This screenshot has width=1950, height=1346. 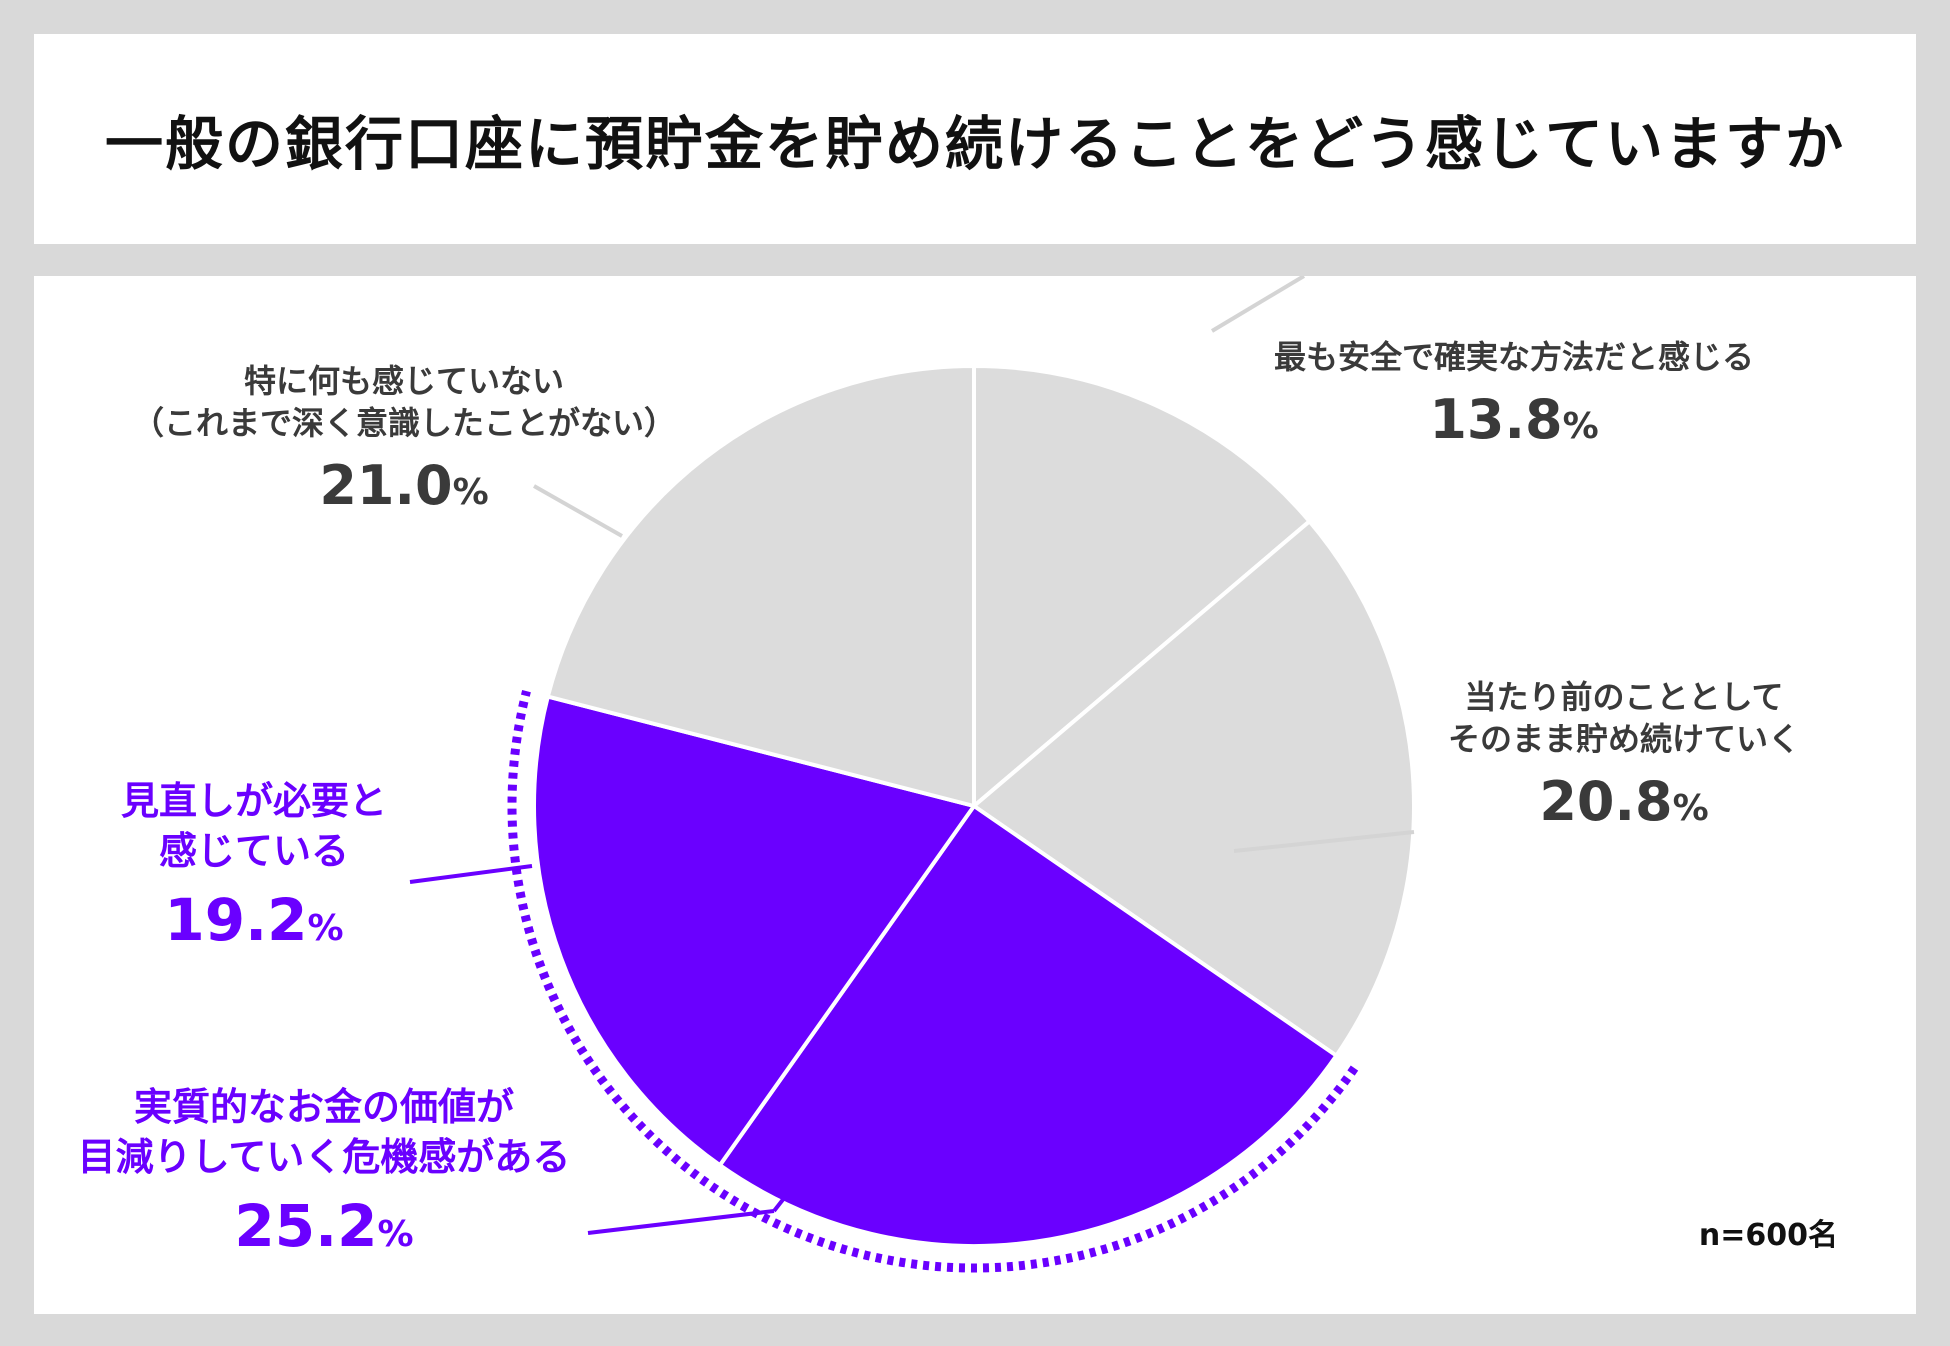 I want to click on slice-name-4-line-0: 特に何も感じていない, so click(x=403, y=381).